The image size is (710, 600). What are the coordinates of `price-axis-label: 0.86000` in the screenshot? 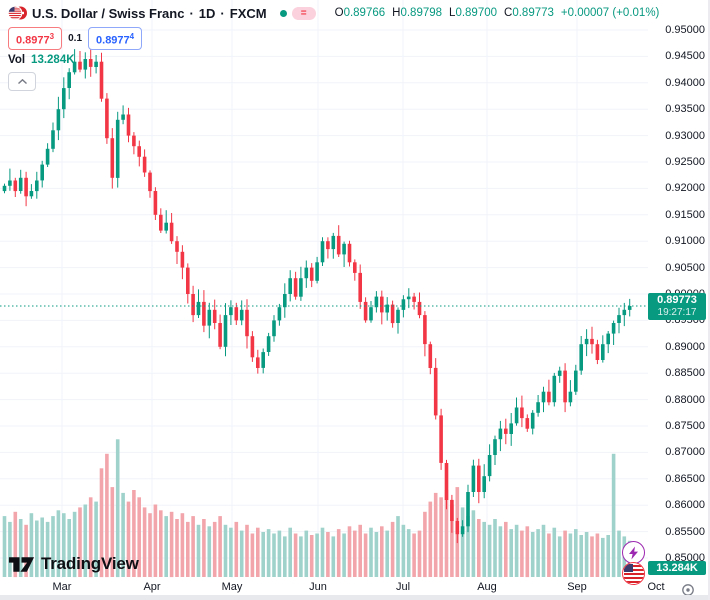 It's located at (685, 505).